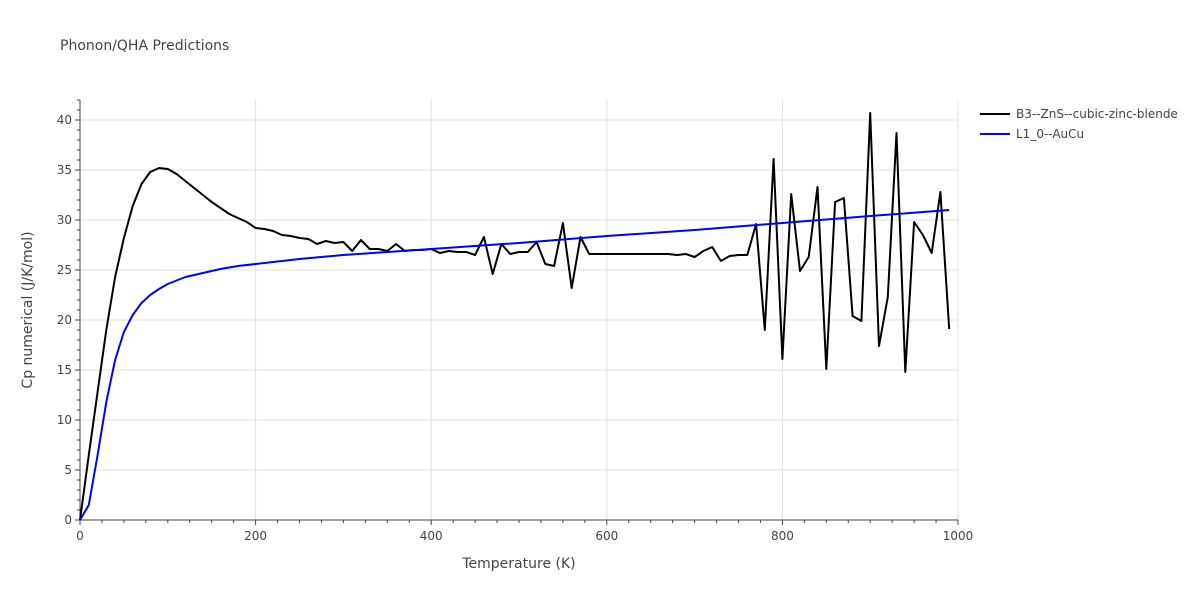 The width and height of the screenshot is (1200, 600). I want to click on legend-item-2: L1_0--AuCu, so click(1032, 134).